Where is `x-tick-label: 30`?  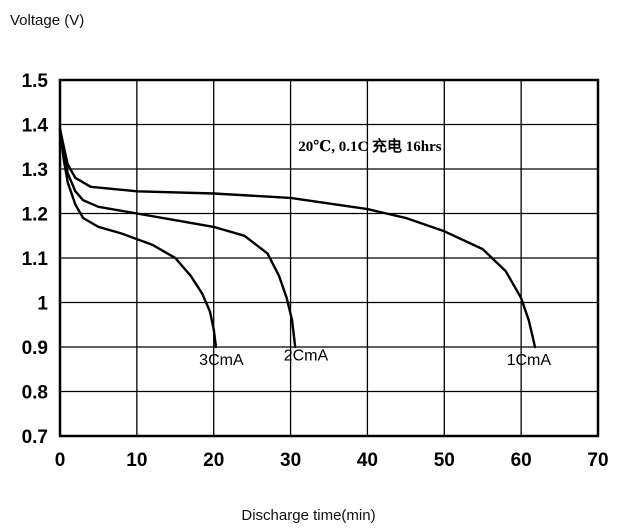
x-tick-label: 30 is located at coordinates (290, 460).